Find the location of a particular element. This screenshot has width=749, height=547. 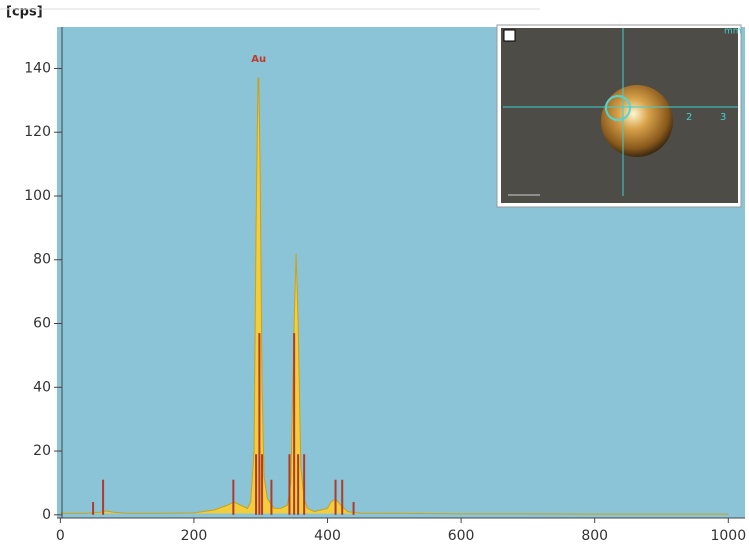

y-axis-label: [cps] is located at coordinates (24, 12).